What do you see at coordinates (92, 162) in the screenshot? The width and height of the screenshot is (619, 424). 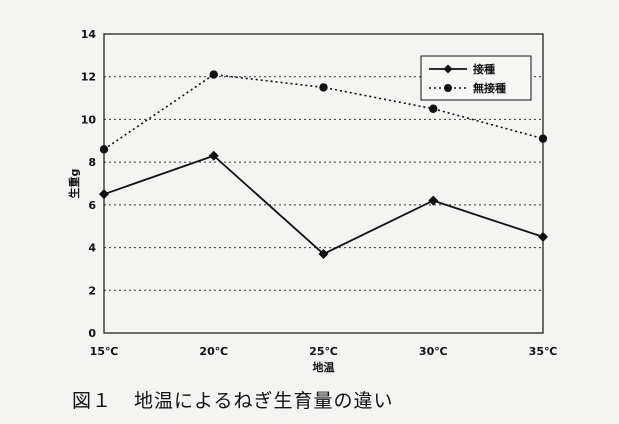 I see `y-tick-label: 8` at bounding box center [92, 162].